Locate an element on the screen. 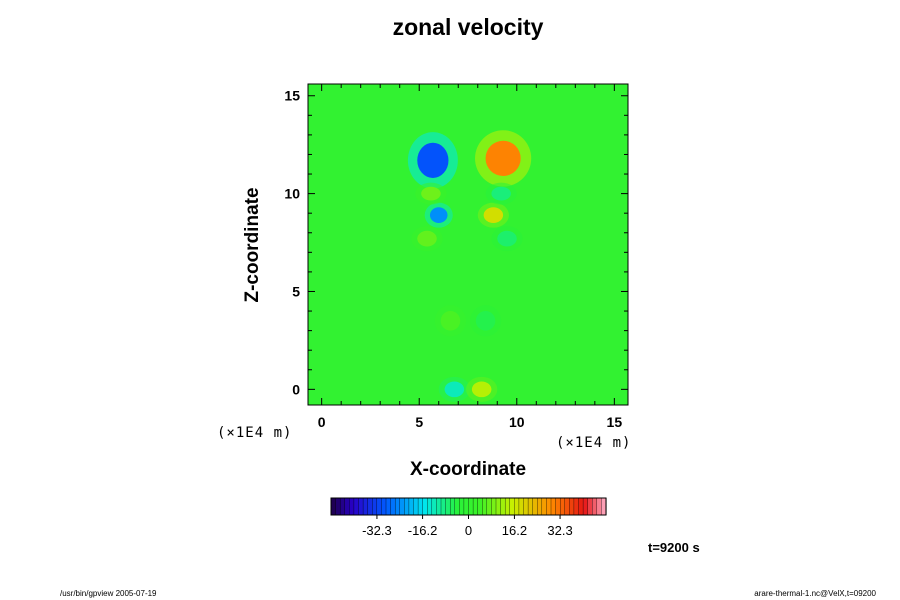  x-tick-label: 5 is located at coordinates (419, 422).